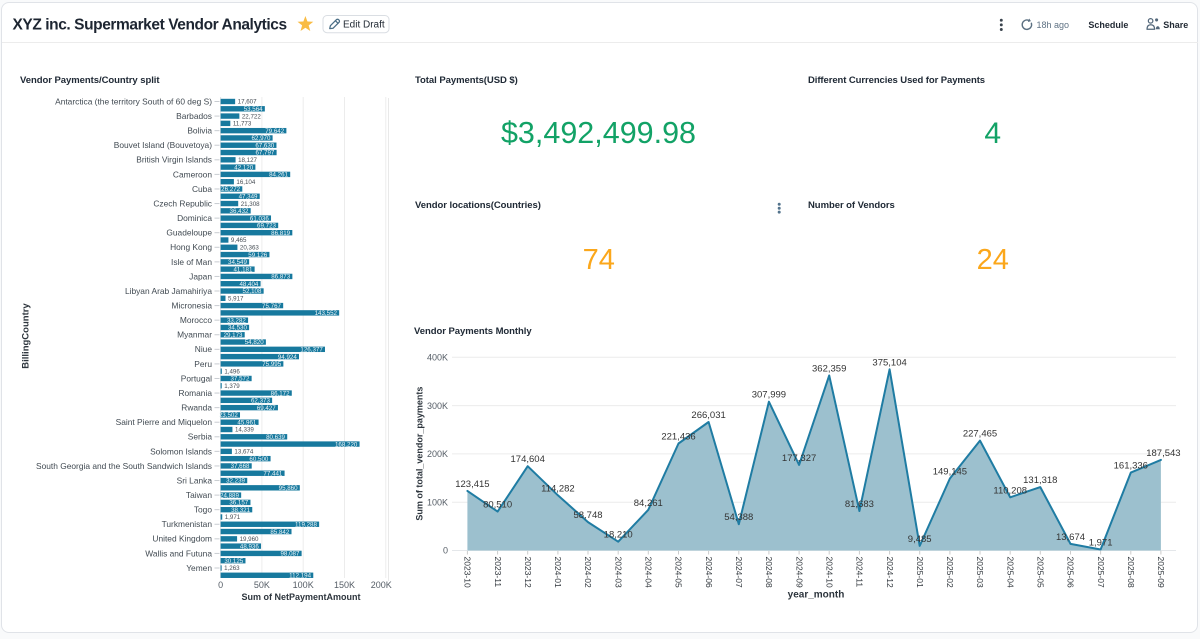  Describe the element at coordinates (528, 572) in the screenshot. I see `svg-text: 2023-12` at that location.